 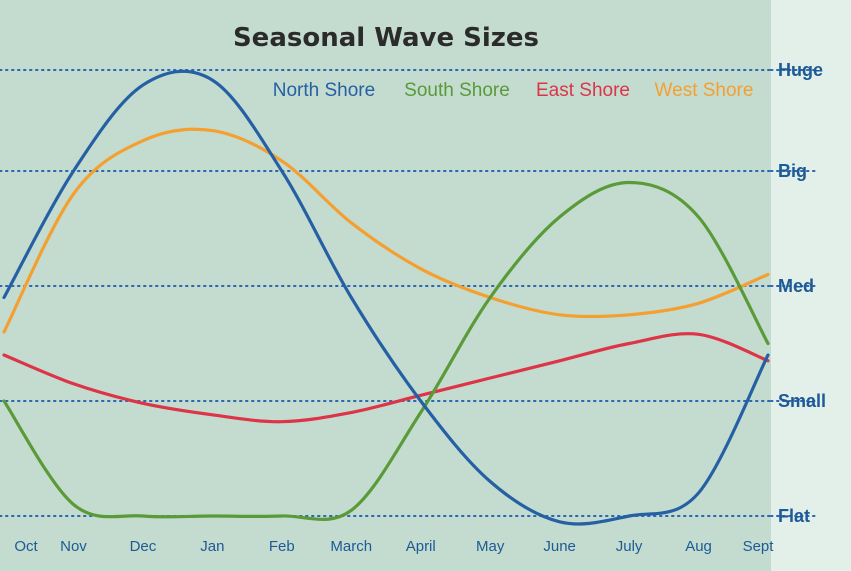 I want to click on x-tick-label: July, so click(x=629, y=546).